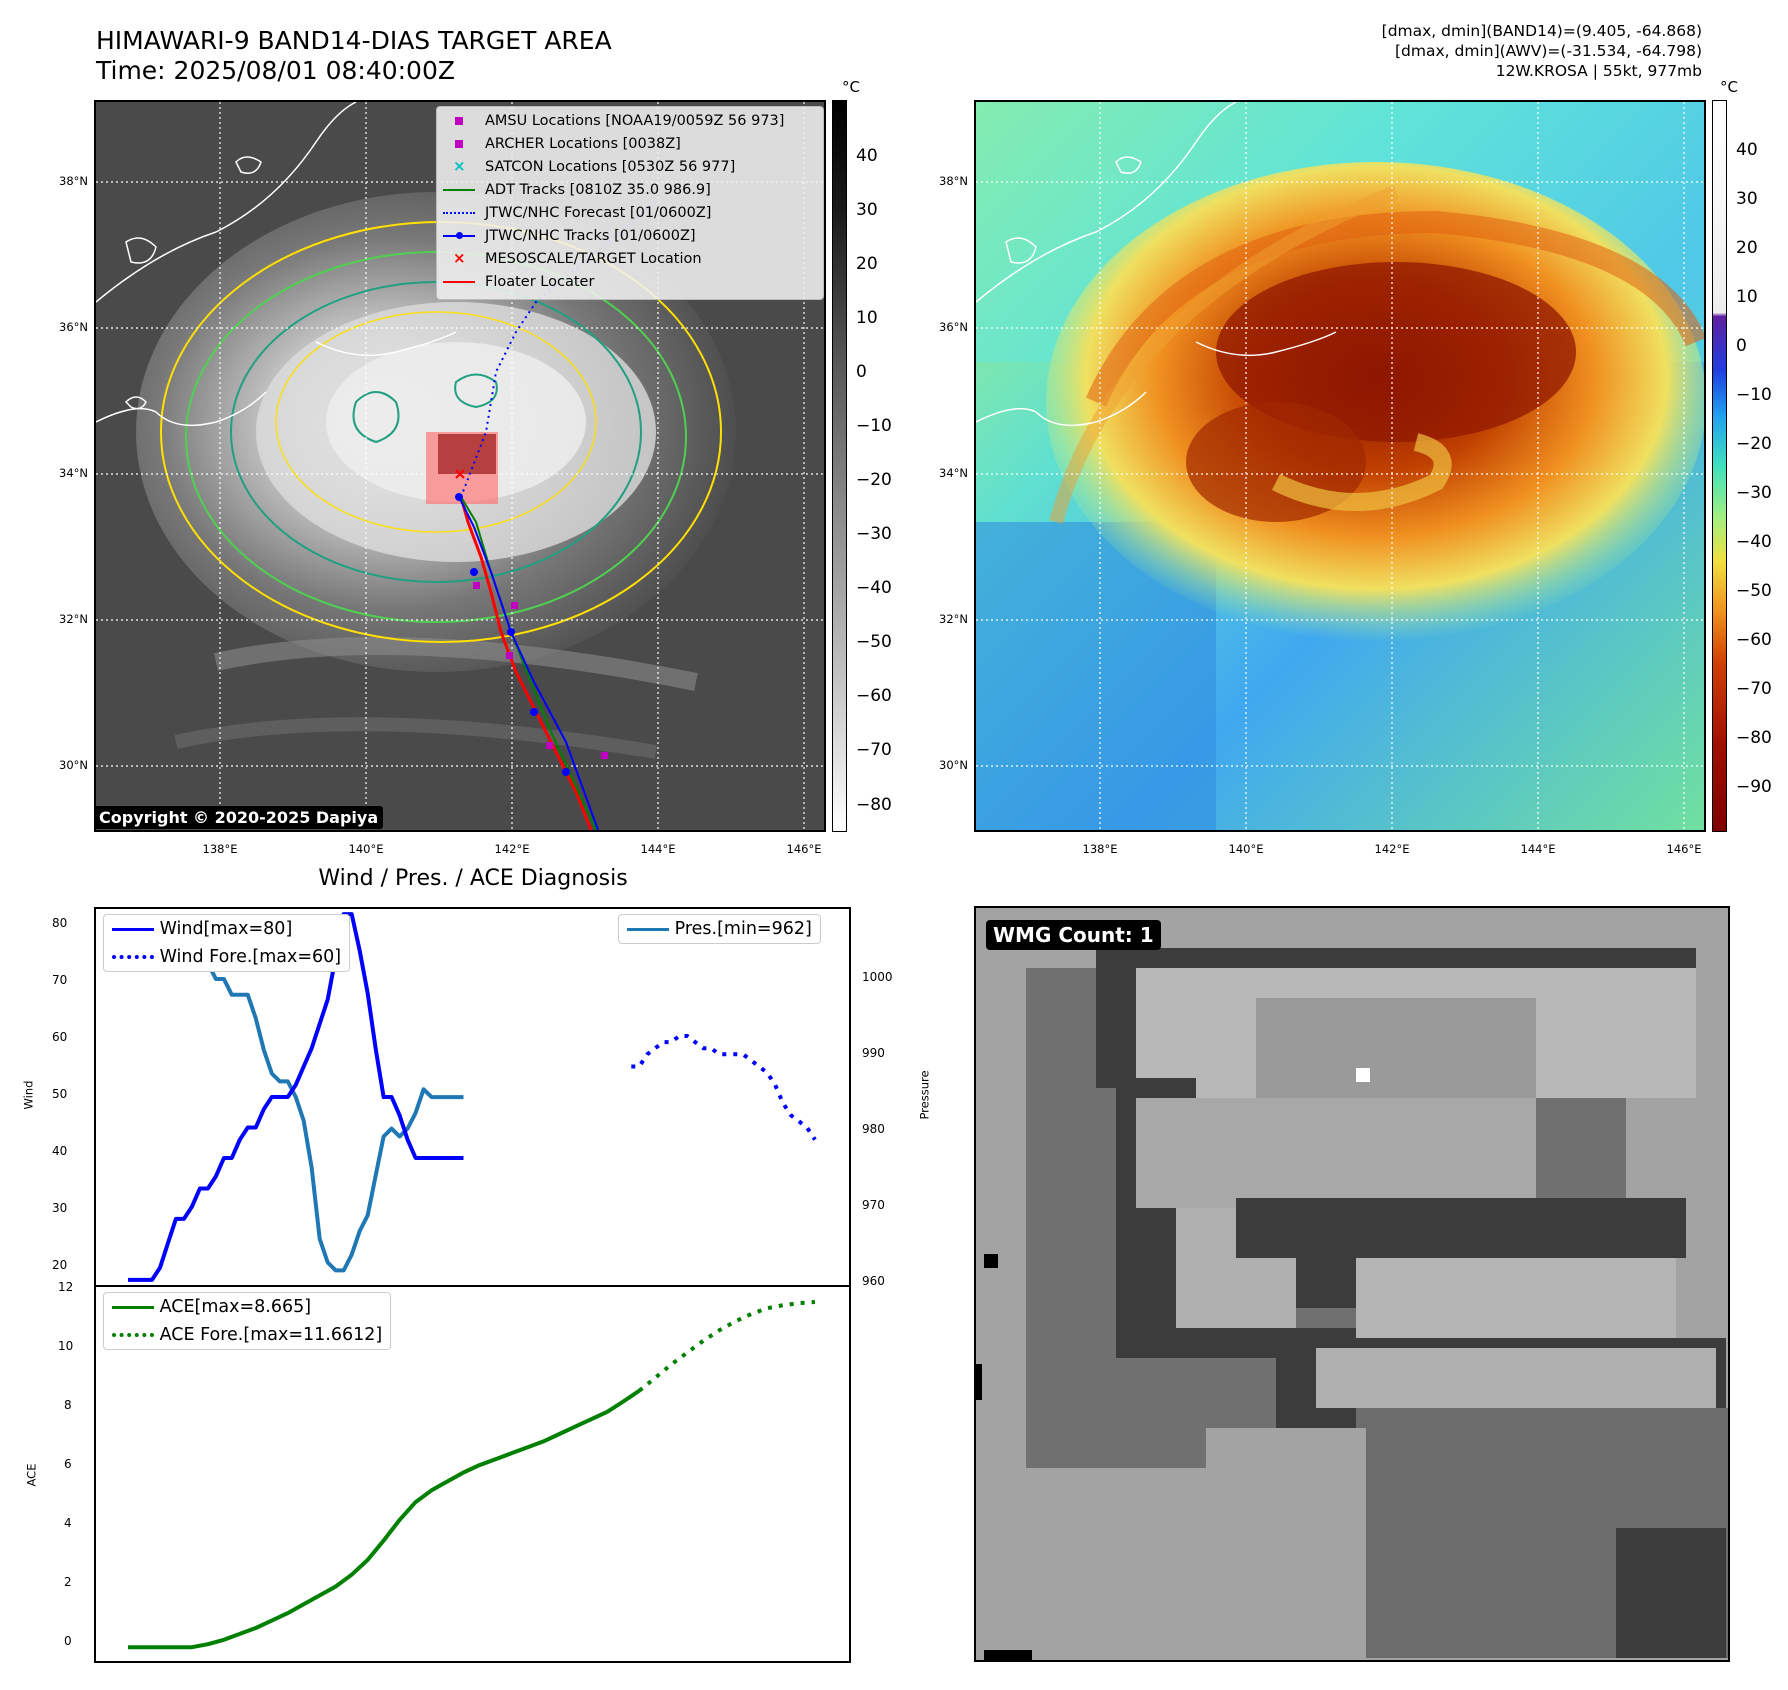 The image size is (1788, 1690). Describe the element at coordinates (459, 166) in the screenshot. I see `x-marker-icon: ×` at that location.